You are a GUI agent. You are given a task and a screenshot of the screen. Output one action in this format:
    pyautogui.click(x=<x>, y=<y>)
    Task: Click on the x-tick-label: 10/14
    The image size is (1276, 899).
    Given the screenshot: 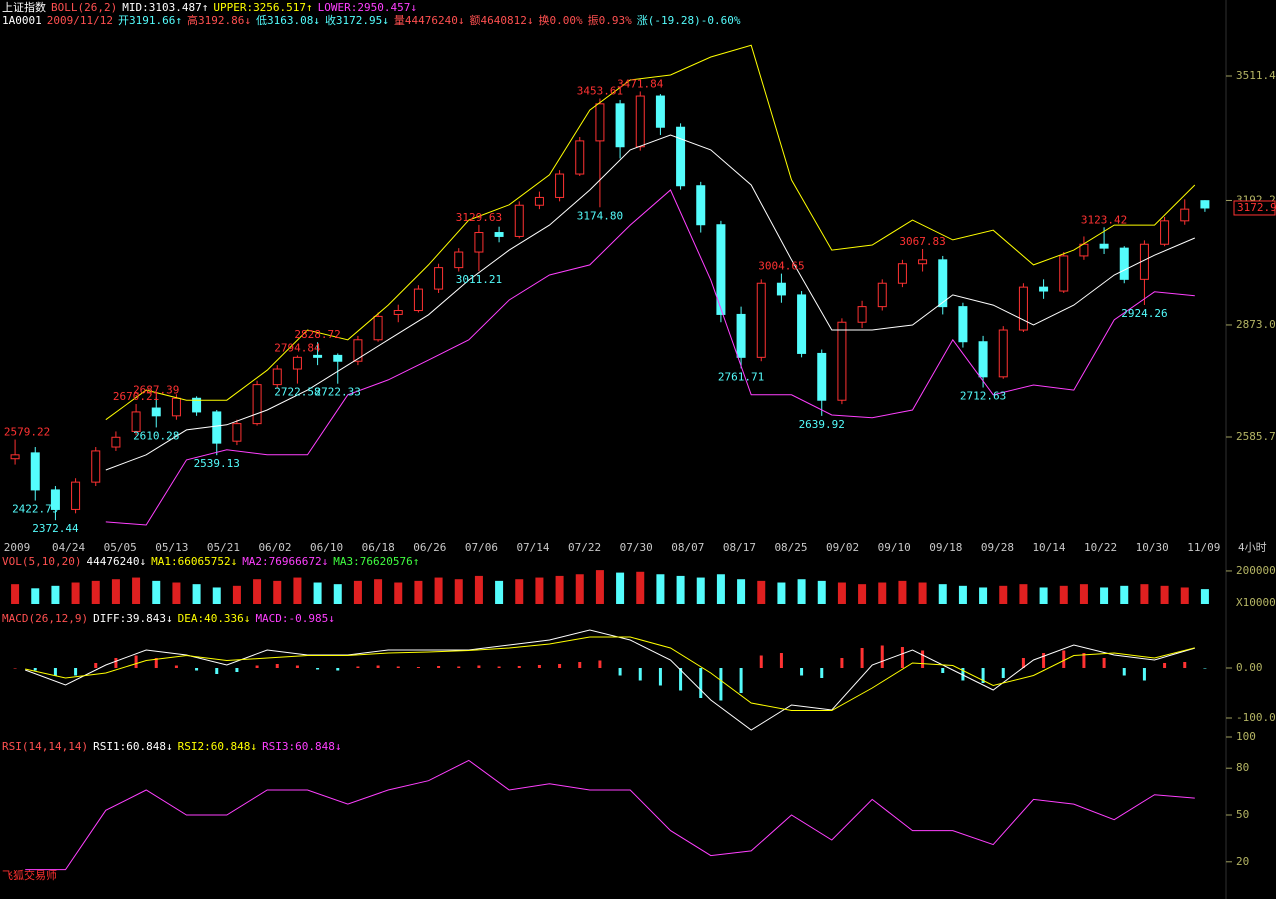 What is the action you would take?
    pyautogui.click(x=1048, y=547)
    